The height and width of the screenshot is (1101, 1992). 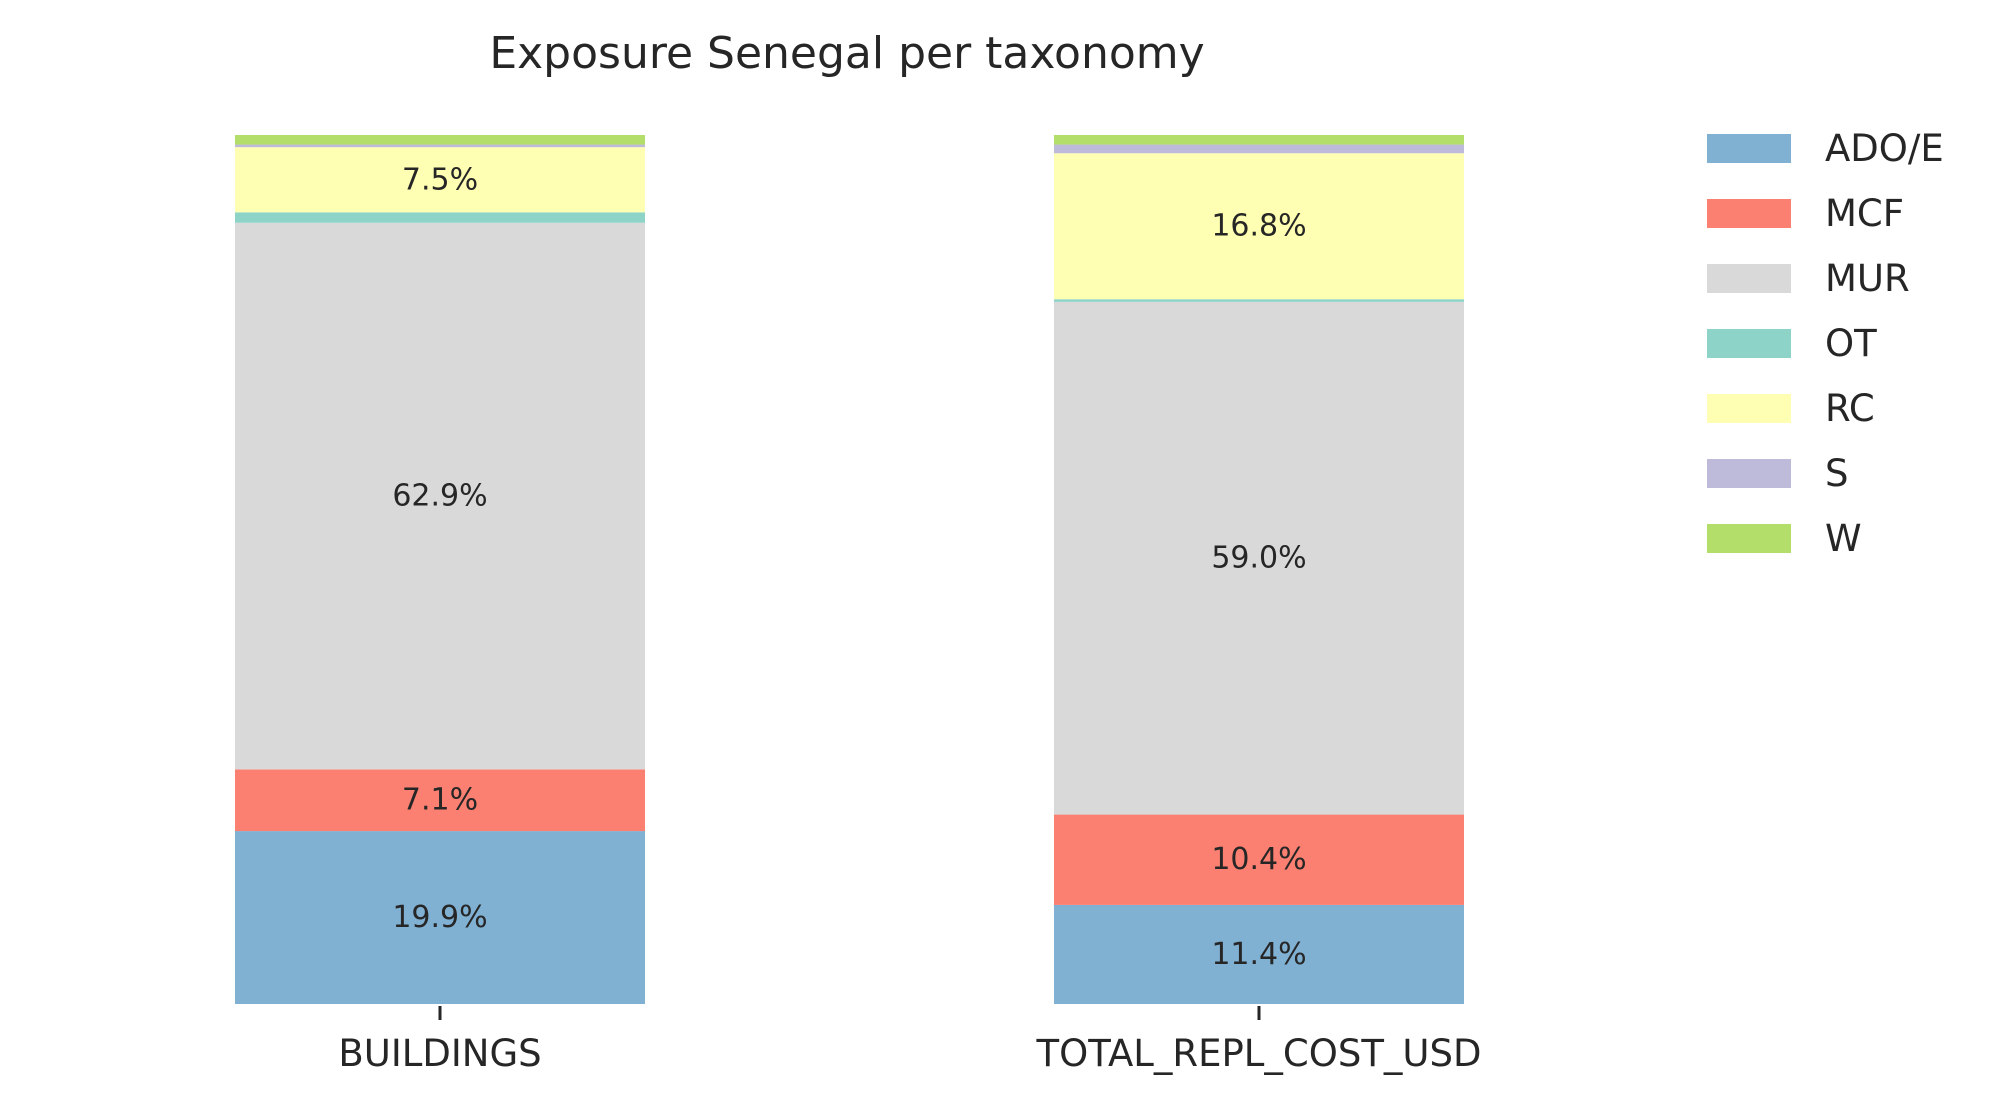 I want to click on bar-buildings-s, so click(x=440, y=146).